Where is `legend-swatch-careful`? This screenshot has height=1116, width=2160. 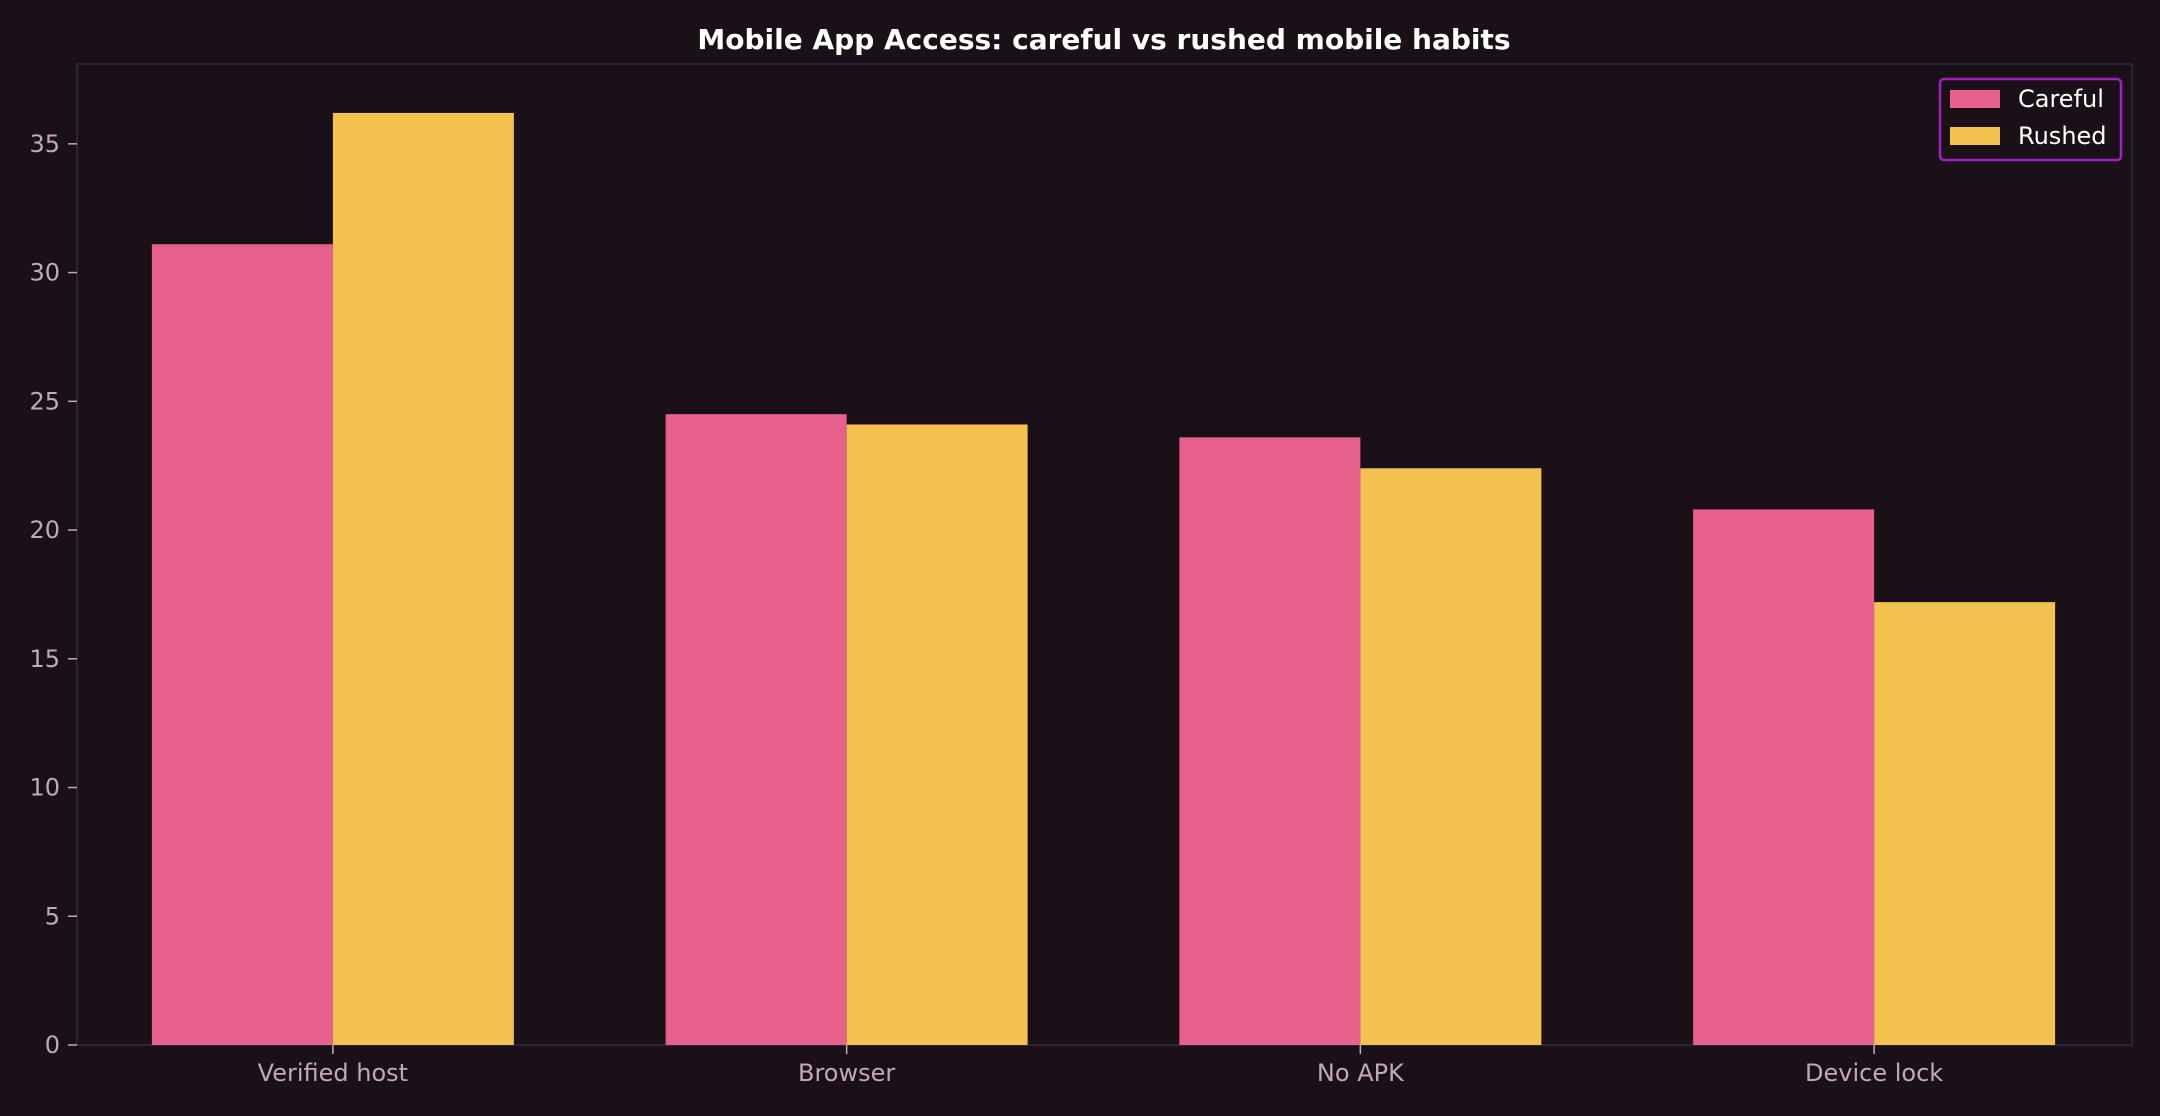
legend-swatch-careful is located at coordinates (1975, 99).